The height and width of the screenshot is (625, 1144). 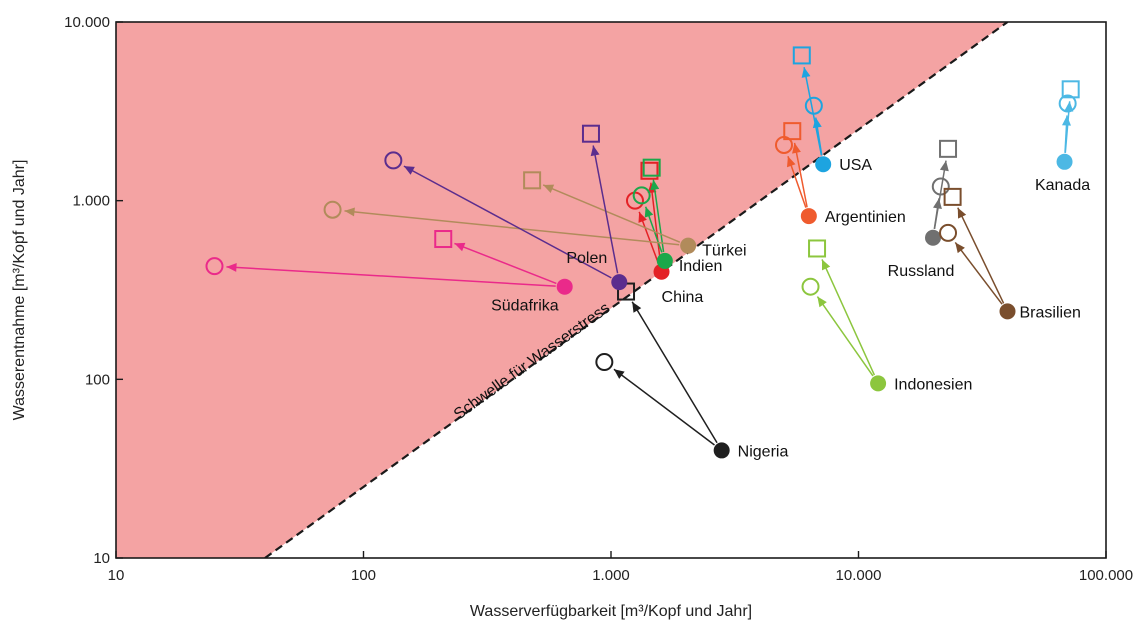 What do you see at coordinates (845, 336) in the screenshot?
I see `indonesien-circle-arrow-line` at bounding box center [845, 336].